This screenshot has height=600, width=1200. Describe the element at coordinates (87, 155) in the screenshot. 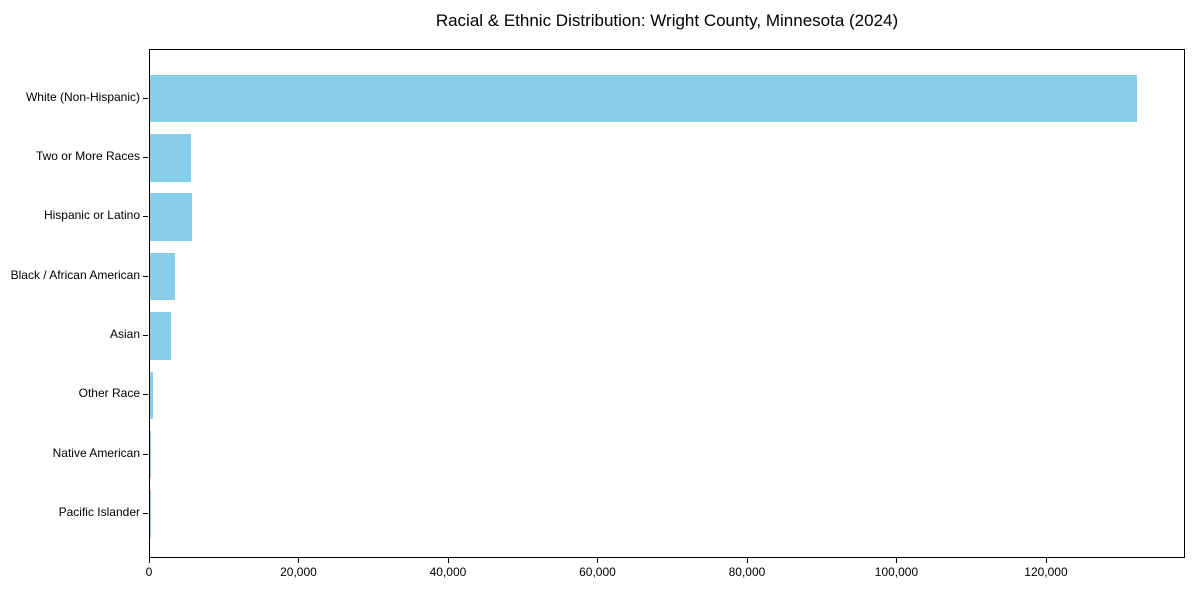

I see `y-axis-label: Two or More Races` at that location.